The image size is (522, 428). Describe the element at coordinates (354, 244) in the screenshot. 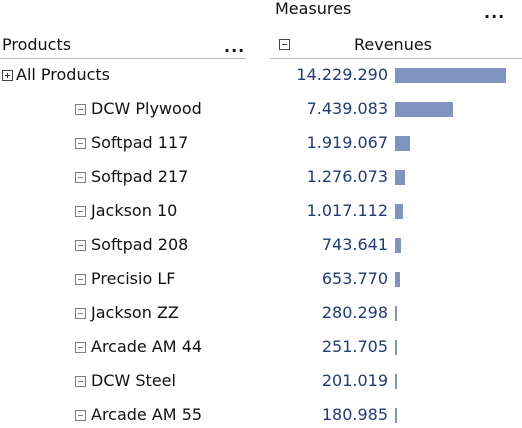

I see `revenue-value: 743.641` at that location.